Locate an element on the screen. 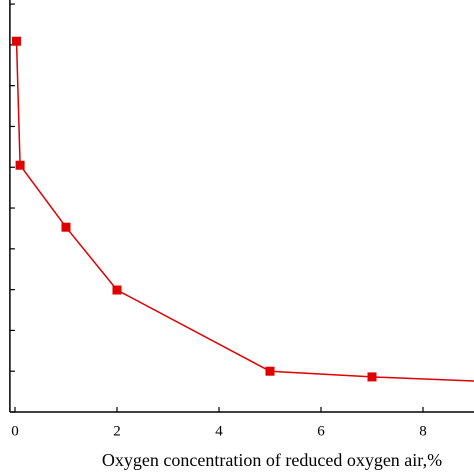  x-tick-label: 2 is located at coordinates (117, 431).